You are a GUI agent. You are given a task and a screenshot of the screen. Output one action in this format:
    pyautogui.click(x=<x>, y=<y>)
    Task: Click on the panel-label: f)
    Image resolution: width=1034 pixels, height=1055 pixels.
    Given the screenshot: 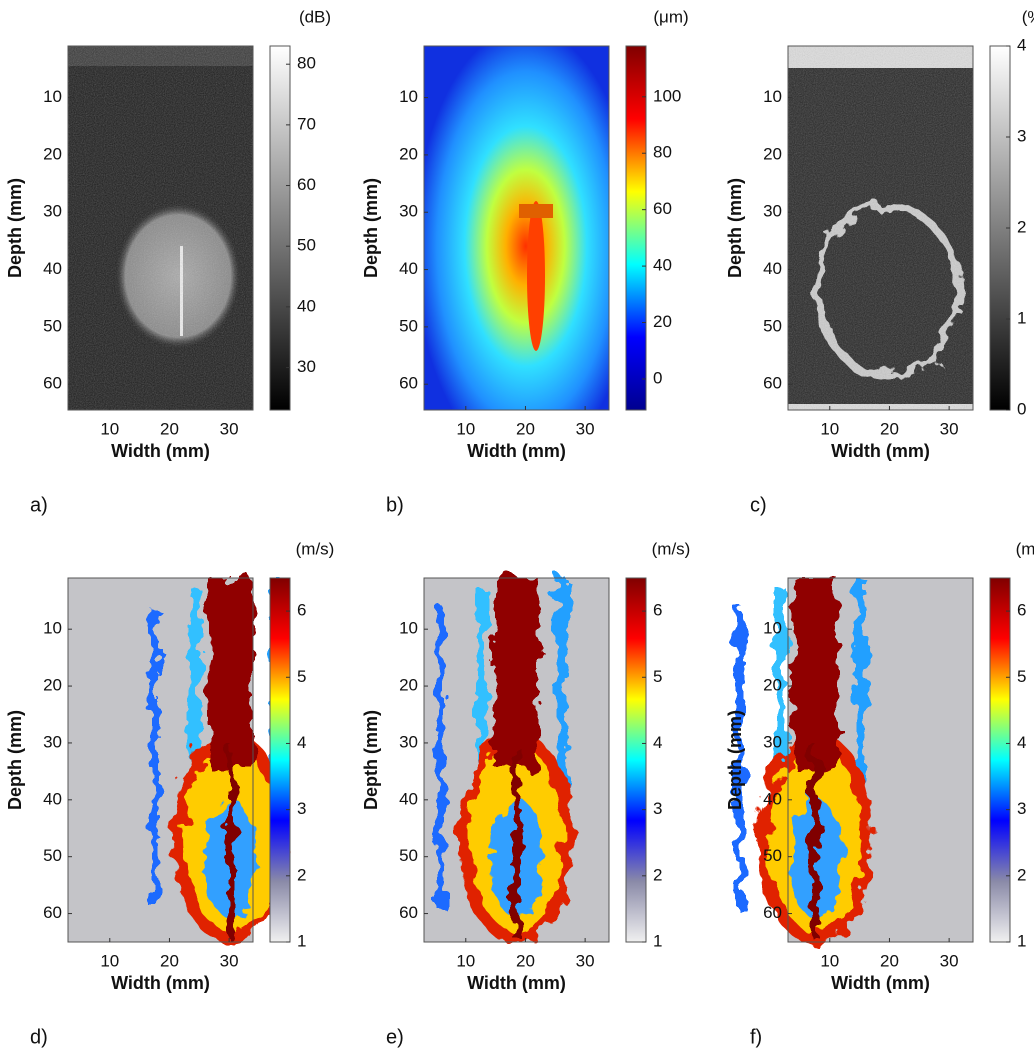 What is the action you would take?
    pyautogui.click(x=756, y=1037)
    